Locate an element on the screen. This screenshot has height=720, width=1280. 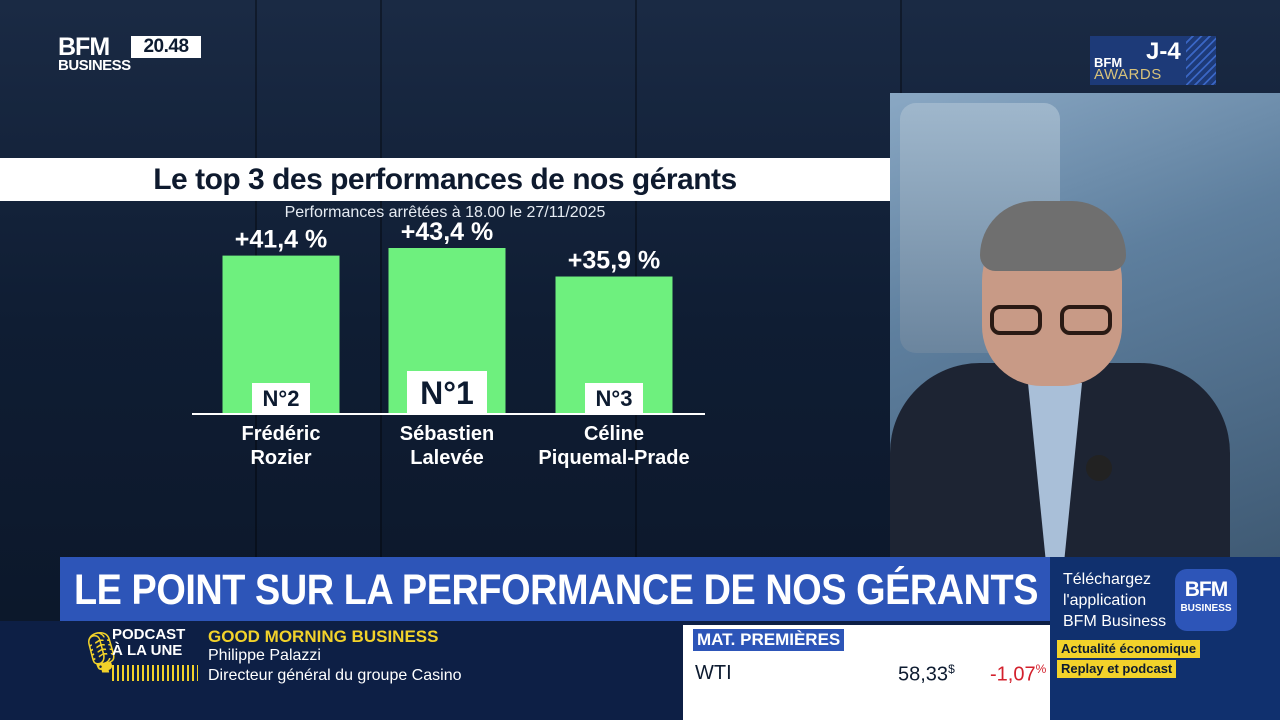
chart-title: Le top 3 des performances de nos gérants is located at coordinates (445, 179).